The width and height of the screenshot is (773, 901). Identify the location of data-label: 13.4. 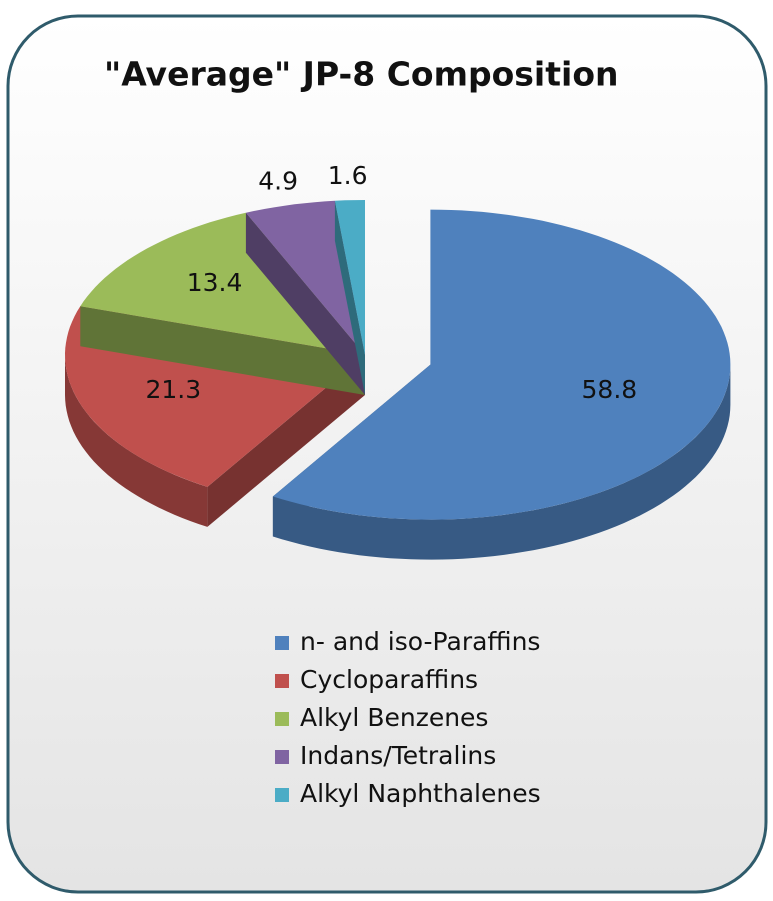
(215, 282).